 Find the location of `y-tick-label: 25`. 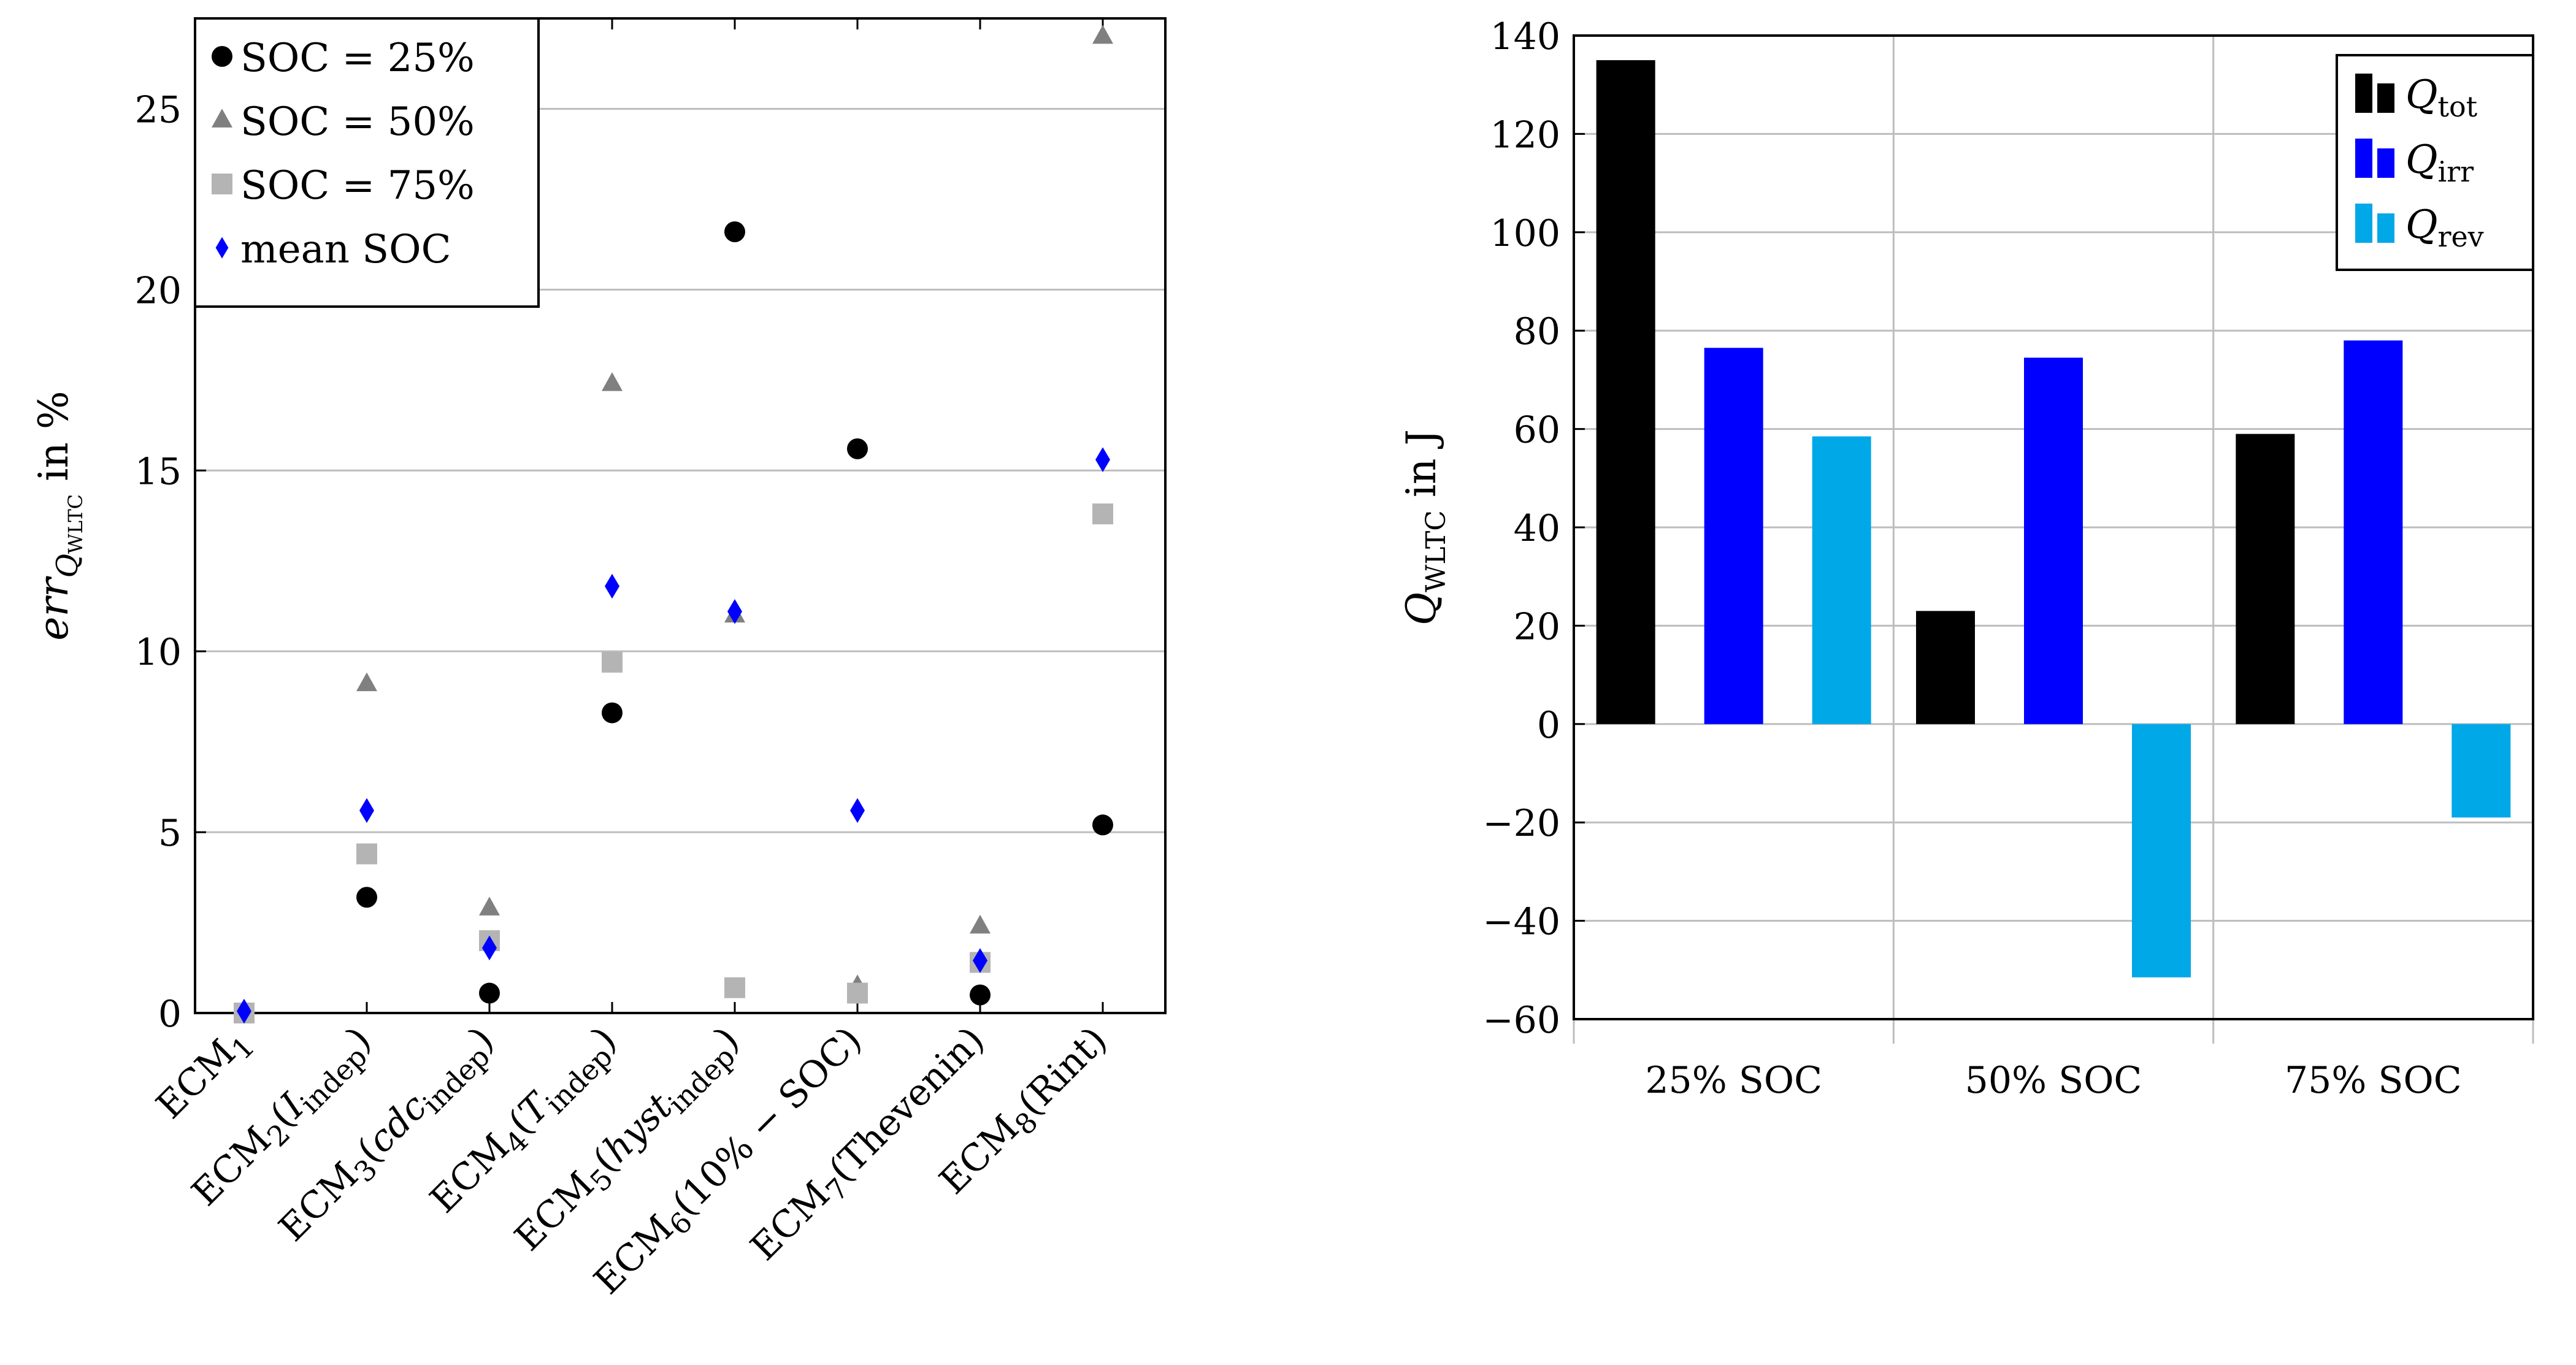

y-tick-label: 25 is located at coordinates (158, 109).